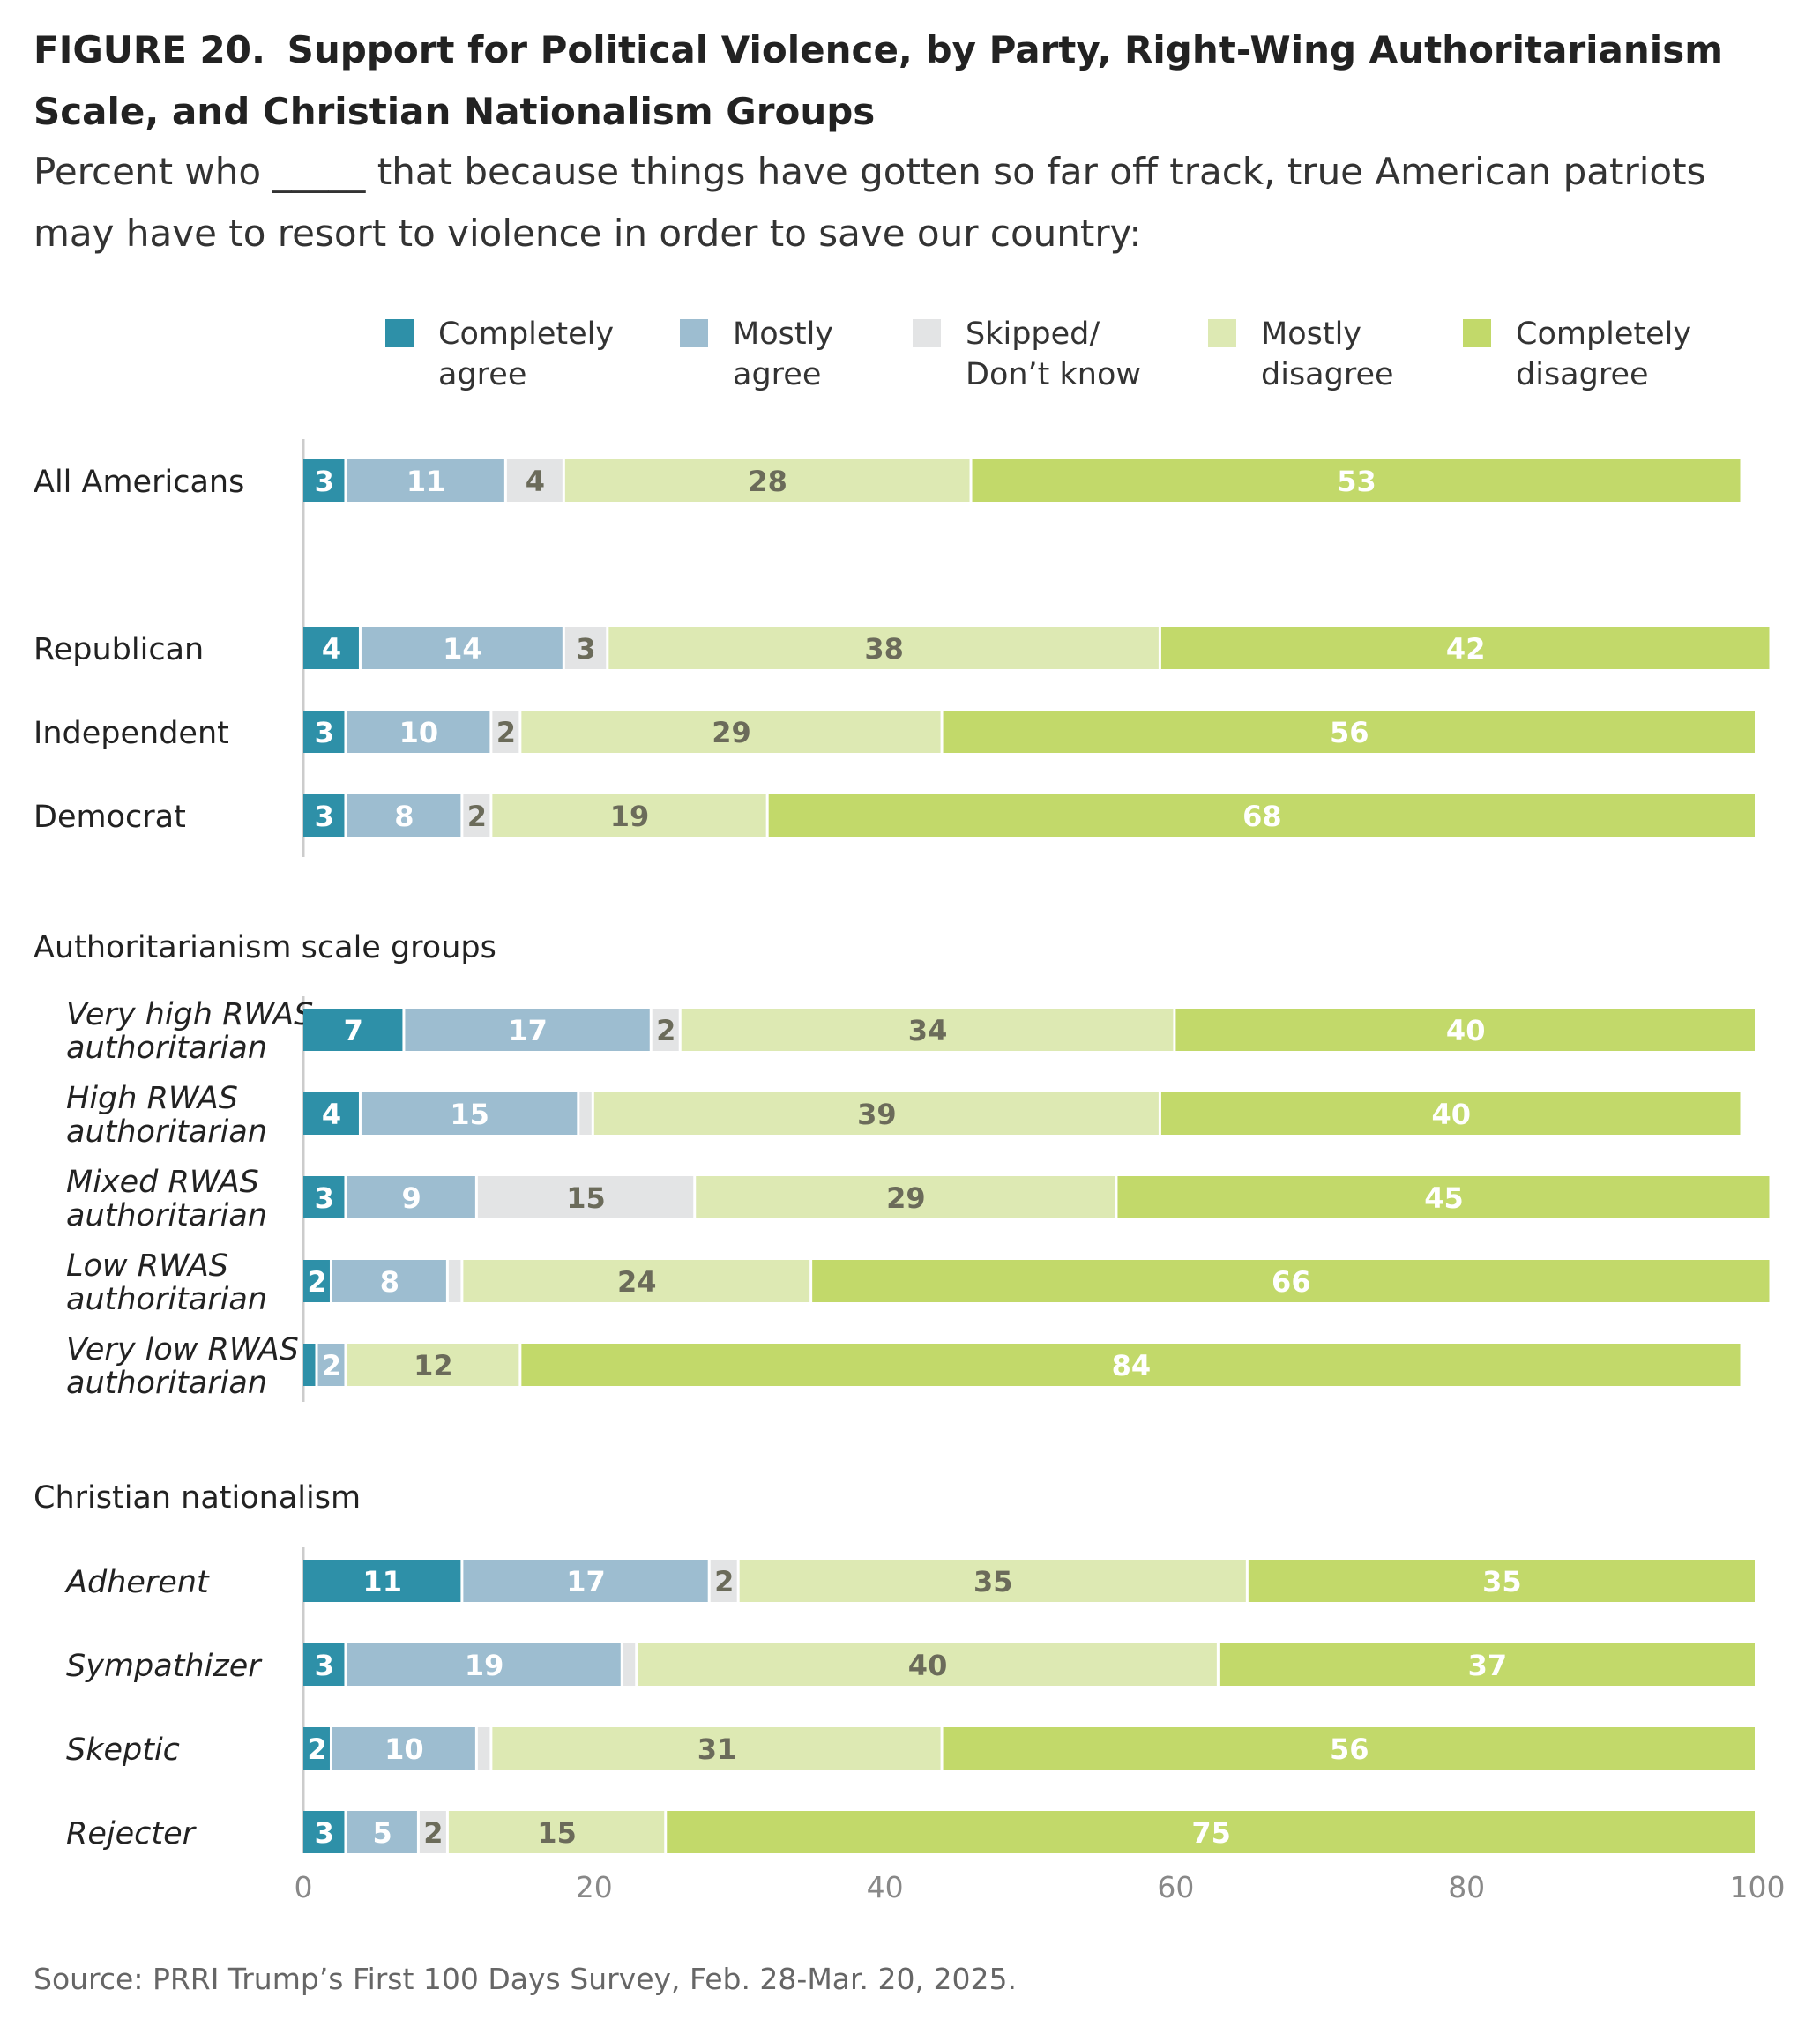 This screenshot has height=2034, width=1820. I want to click on data-label: 9, so click(411, 1198).